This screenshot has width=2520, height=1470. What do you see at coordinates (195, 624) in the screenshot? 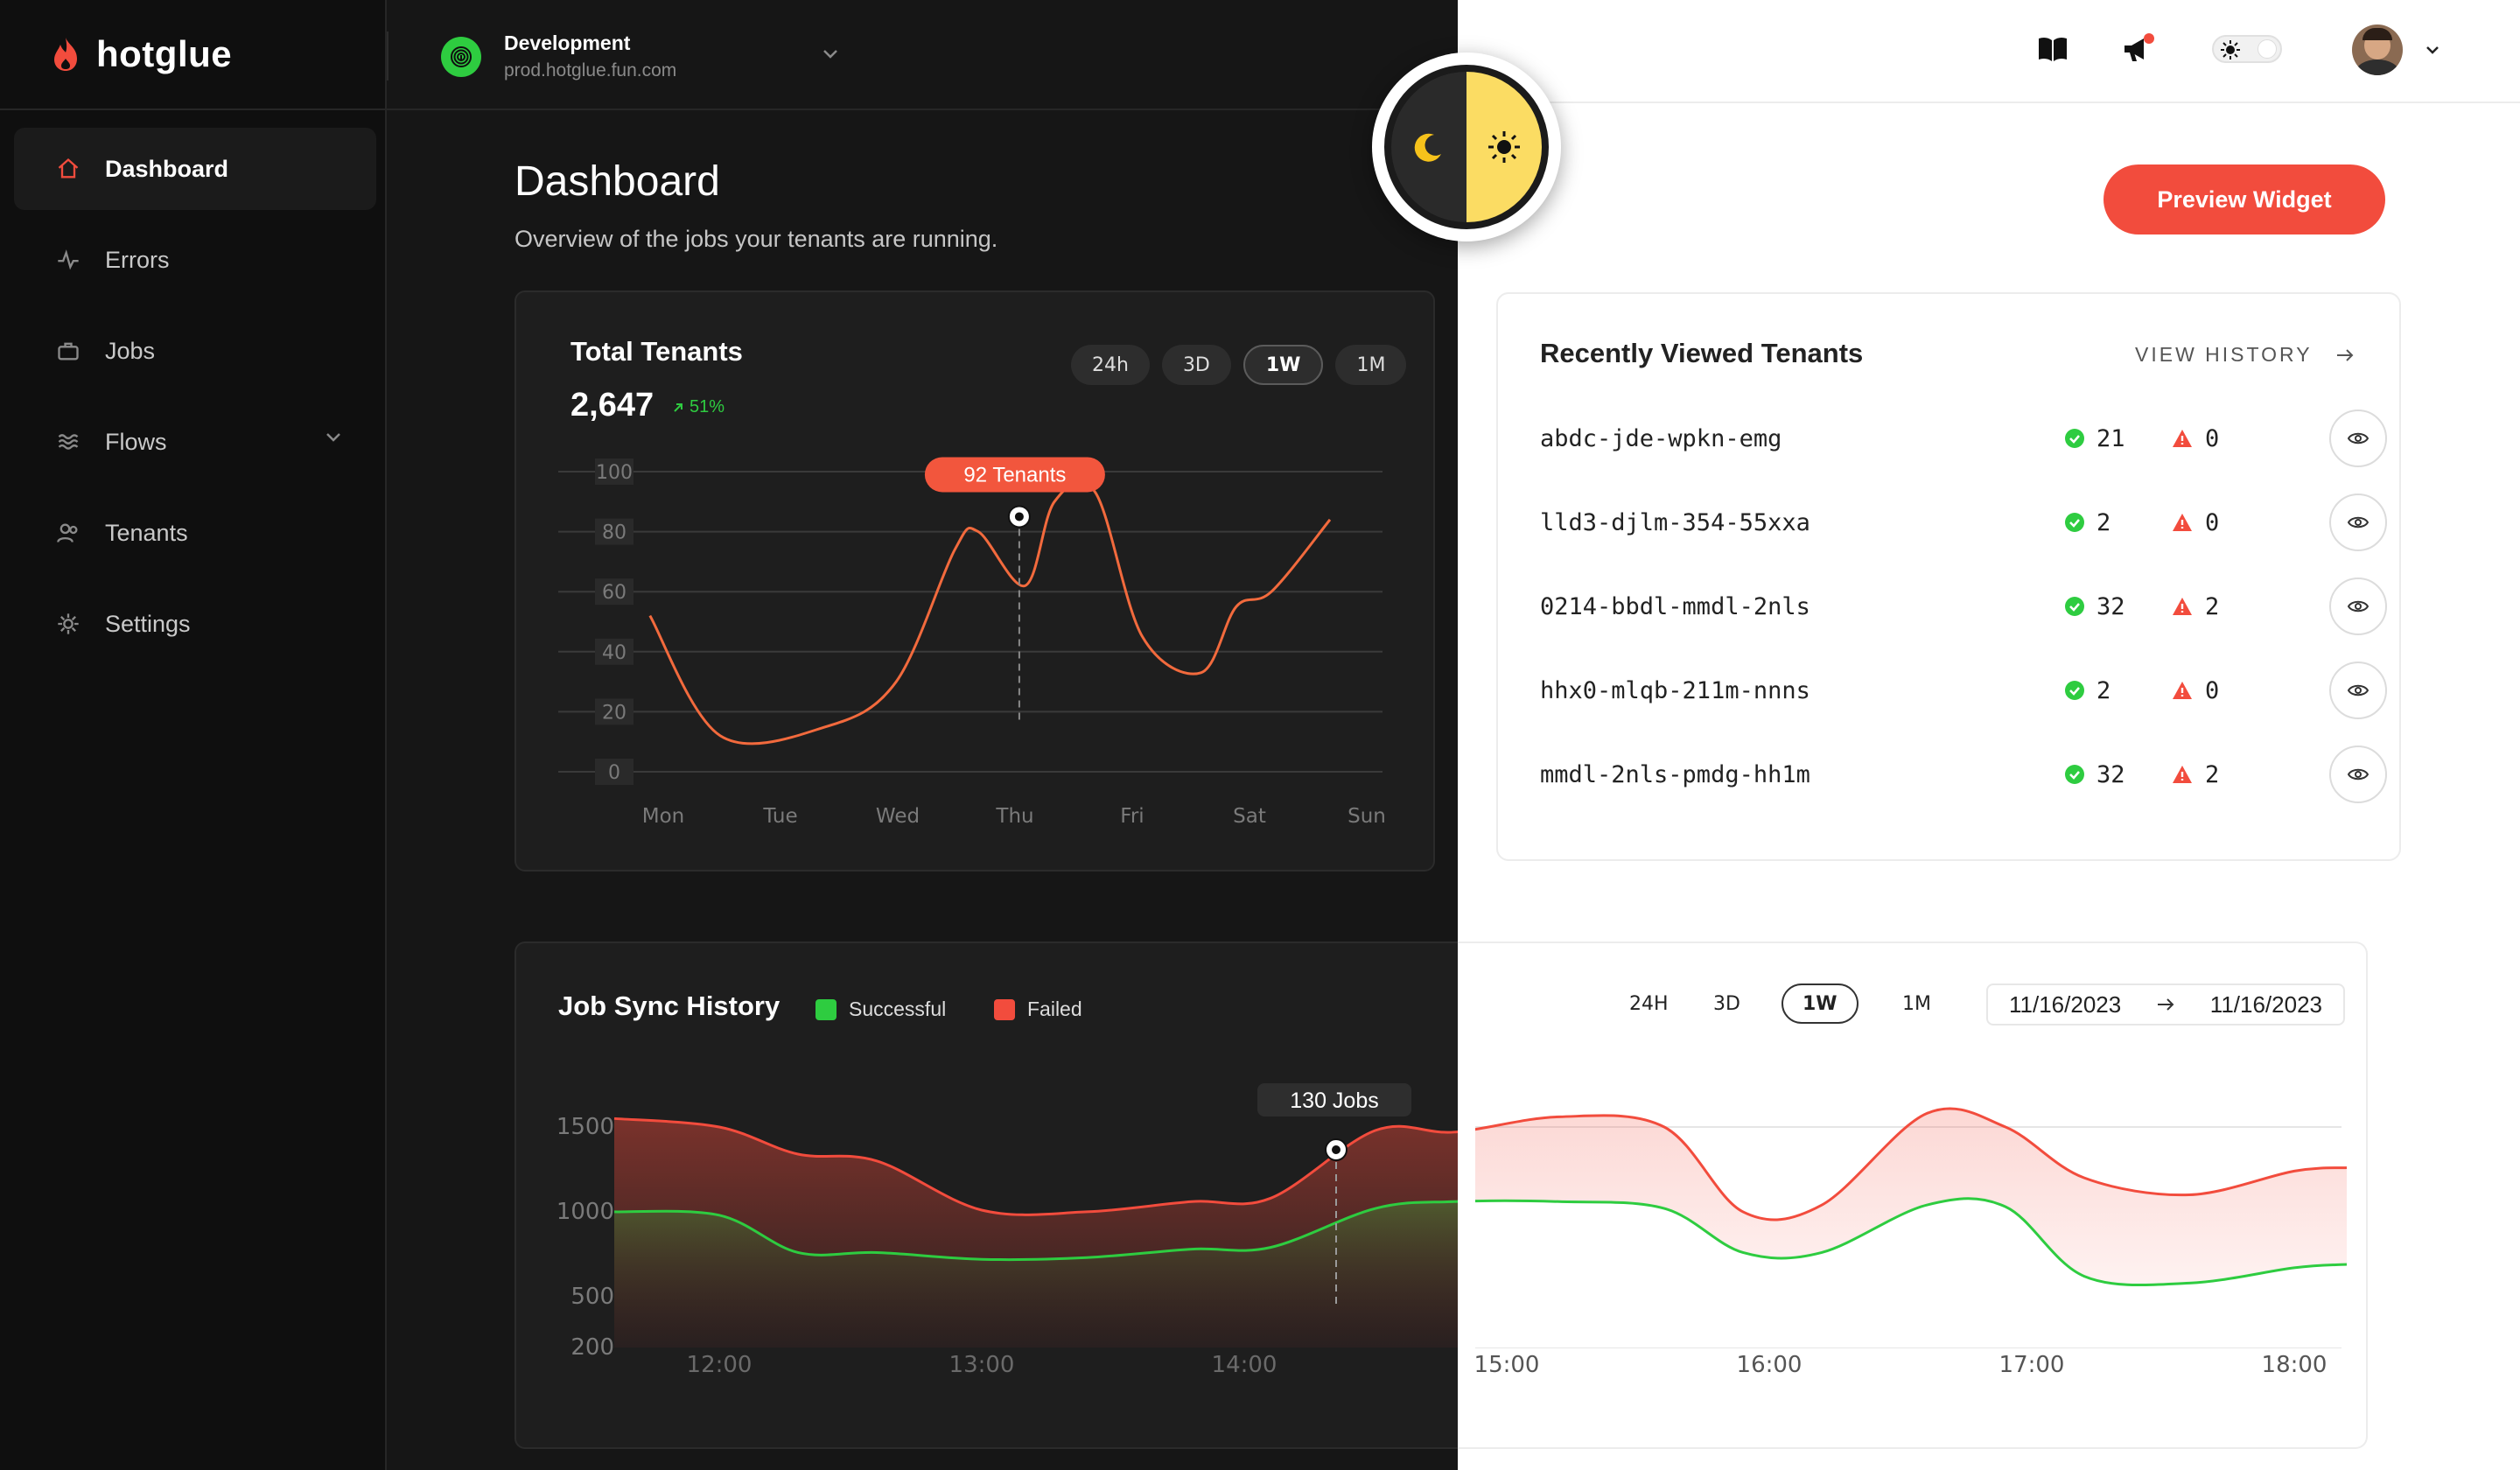
I see `sidebar-item-settings: Settings` at bounding box center [195, 624].